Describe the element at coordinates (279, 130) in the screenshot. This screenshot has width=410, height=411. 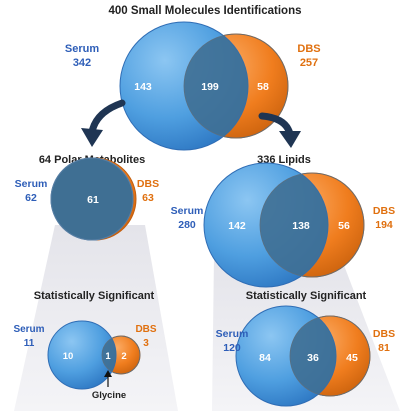
I see `arrow-to-lipids-icon` at that location.